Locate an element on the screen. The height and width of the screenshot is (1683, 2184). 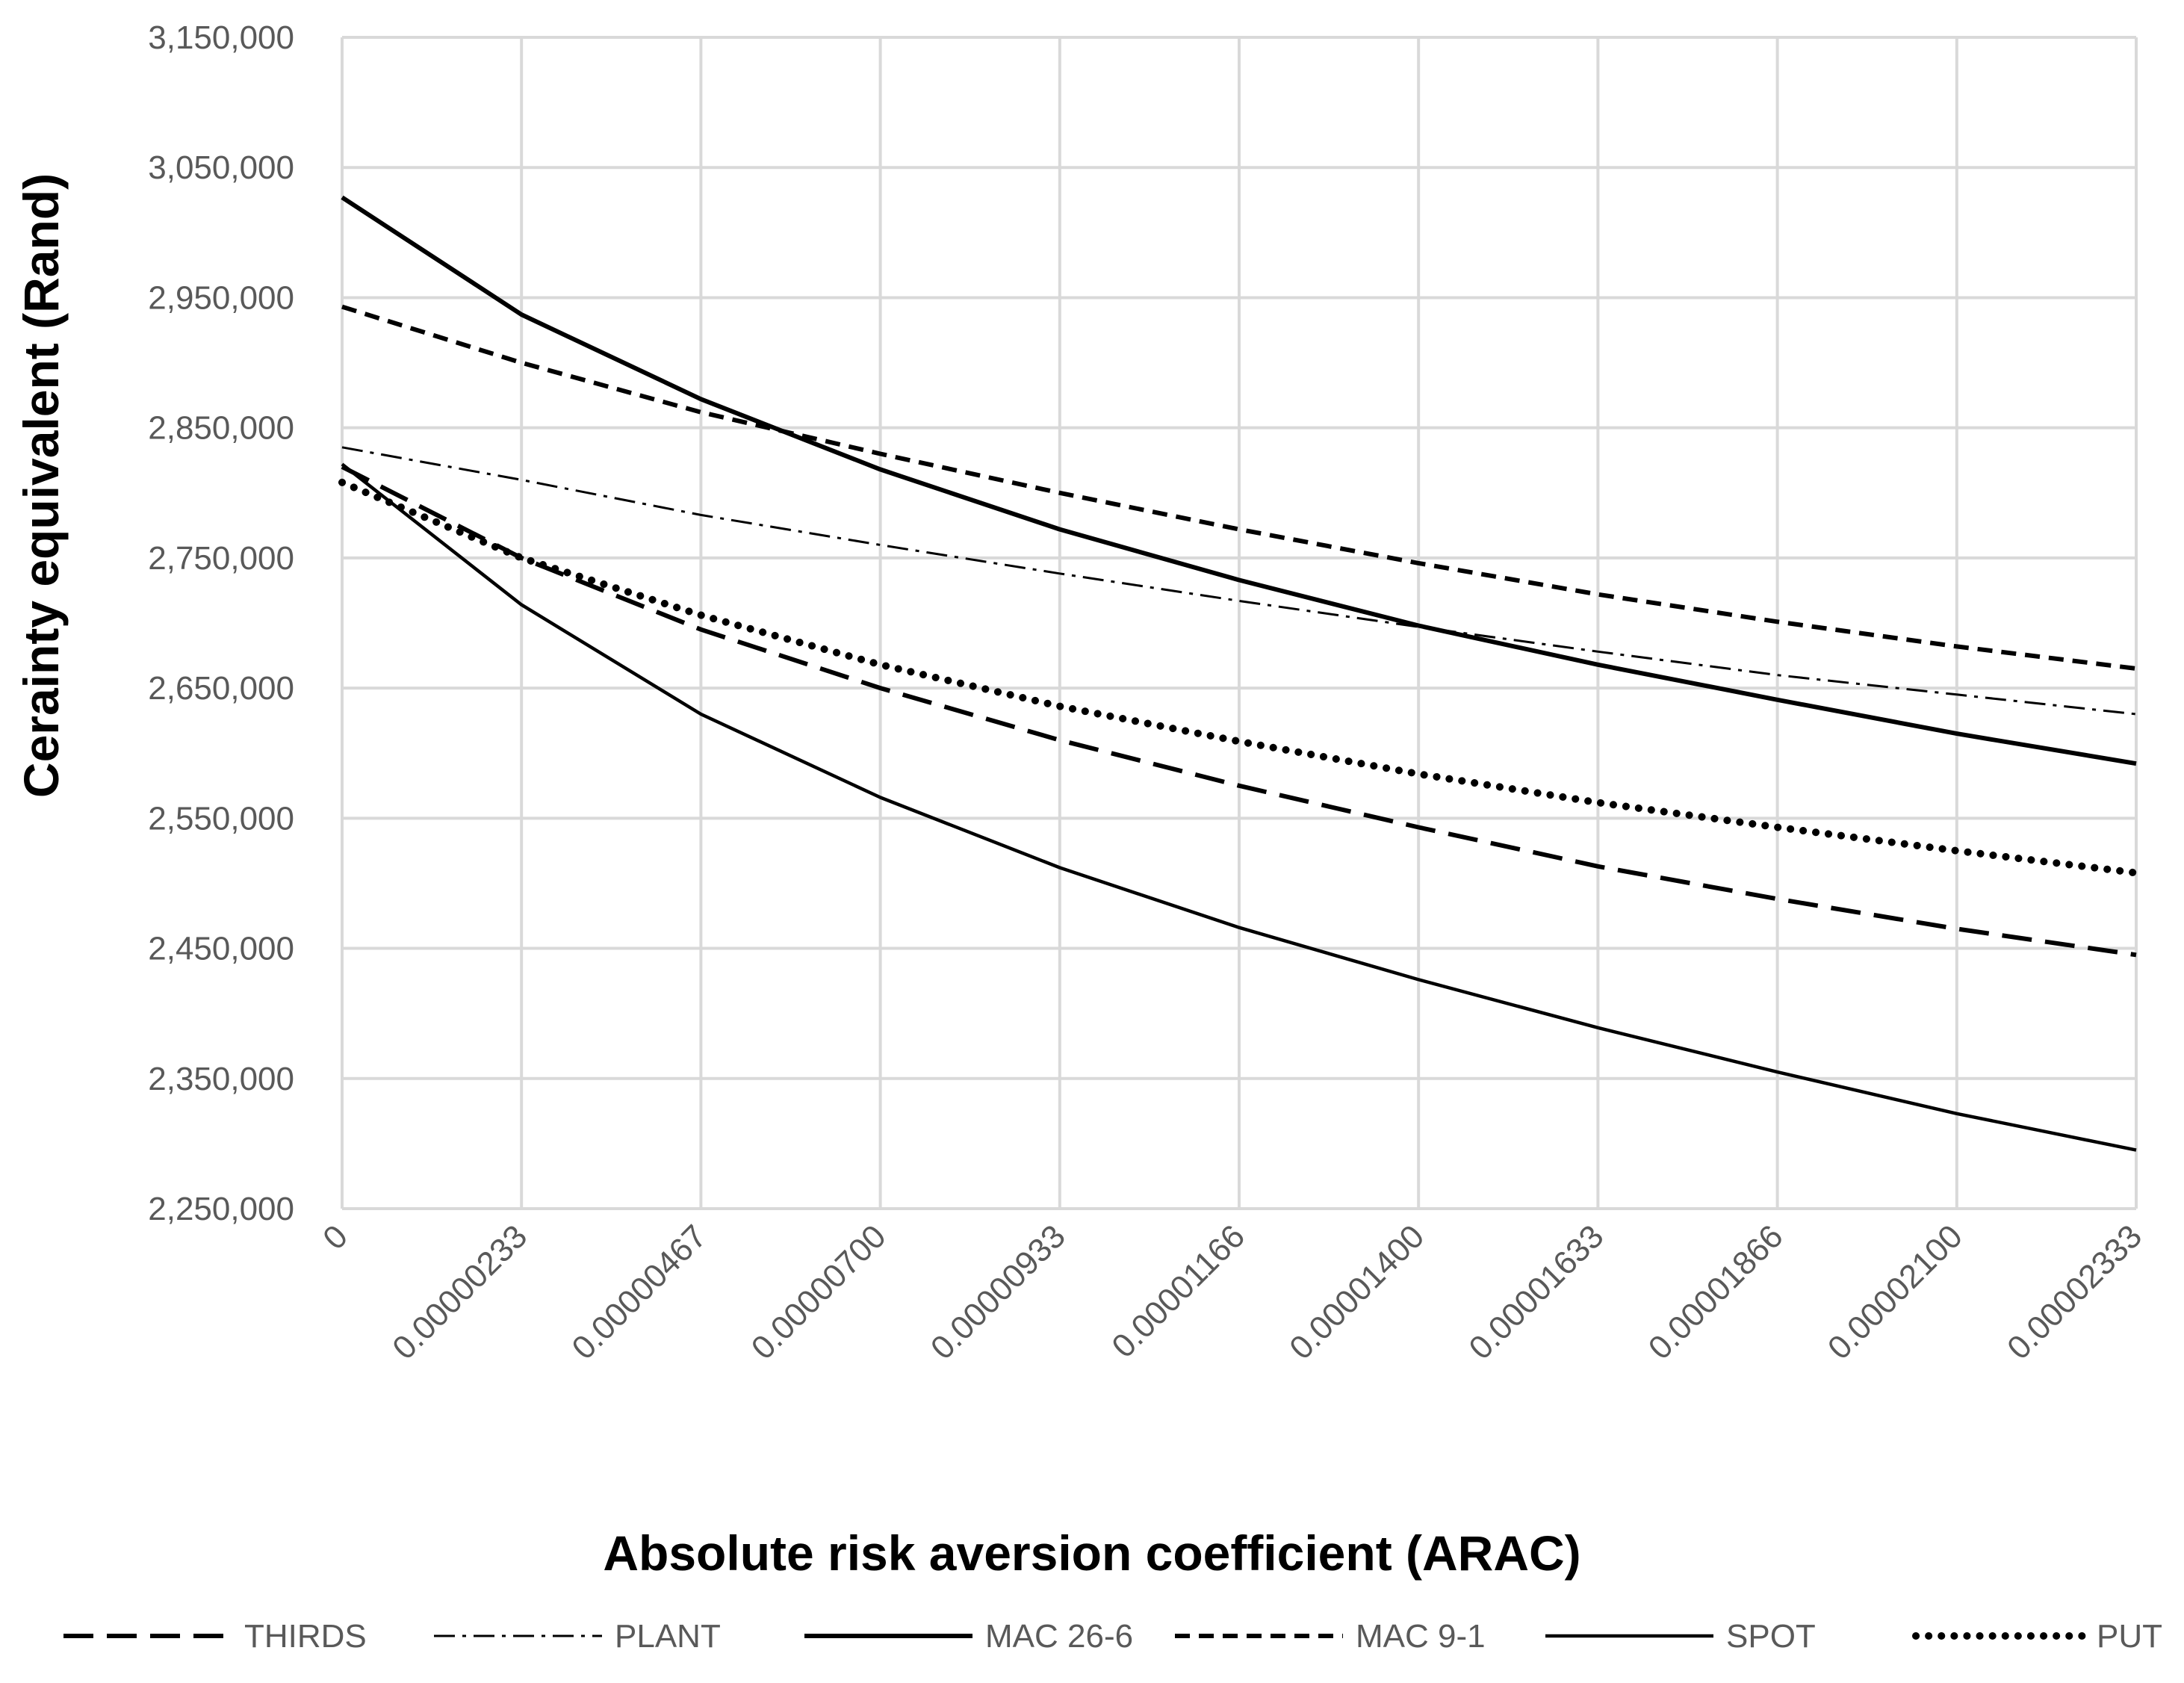
y-tick-label: 3,150,000 is located at coordinates (221, 37).